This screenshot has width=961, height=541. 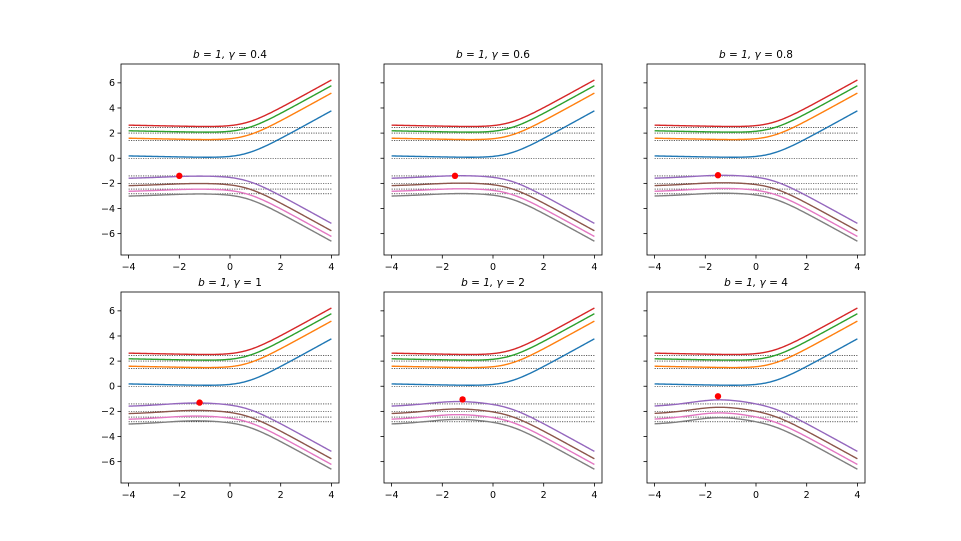 I want to click on subplot-5: −4 −2 0 2 4 b = 1, γ = 2, so click(x=491, y=389).